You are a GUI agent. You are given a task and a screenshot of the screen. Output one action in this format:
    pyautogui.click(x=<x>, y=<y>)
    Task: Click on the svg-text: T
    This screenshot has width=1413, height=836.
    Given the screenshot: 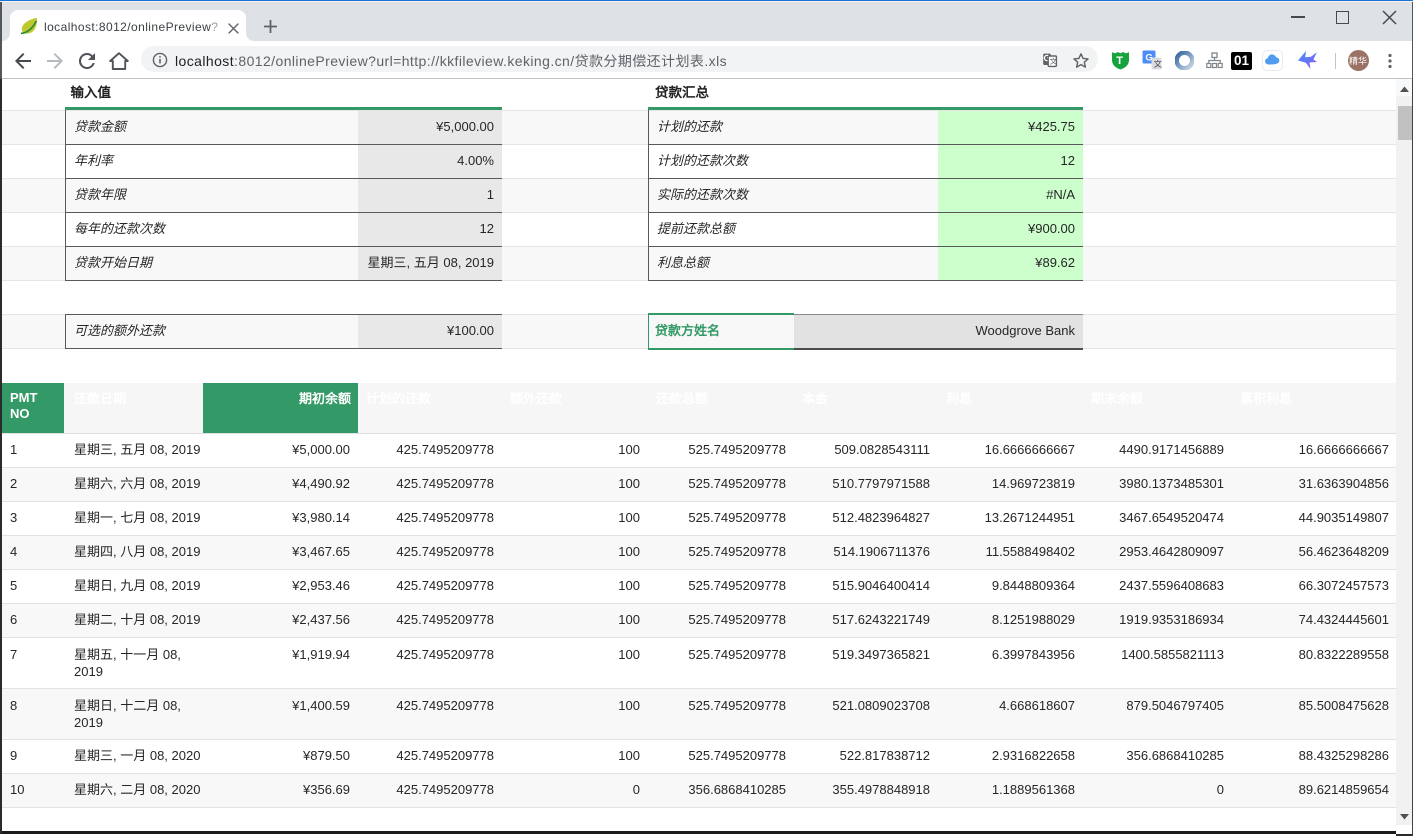 What is the action you would take?
    pyautogui.click(x=1119, y=61)
    